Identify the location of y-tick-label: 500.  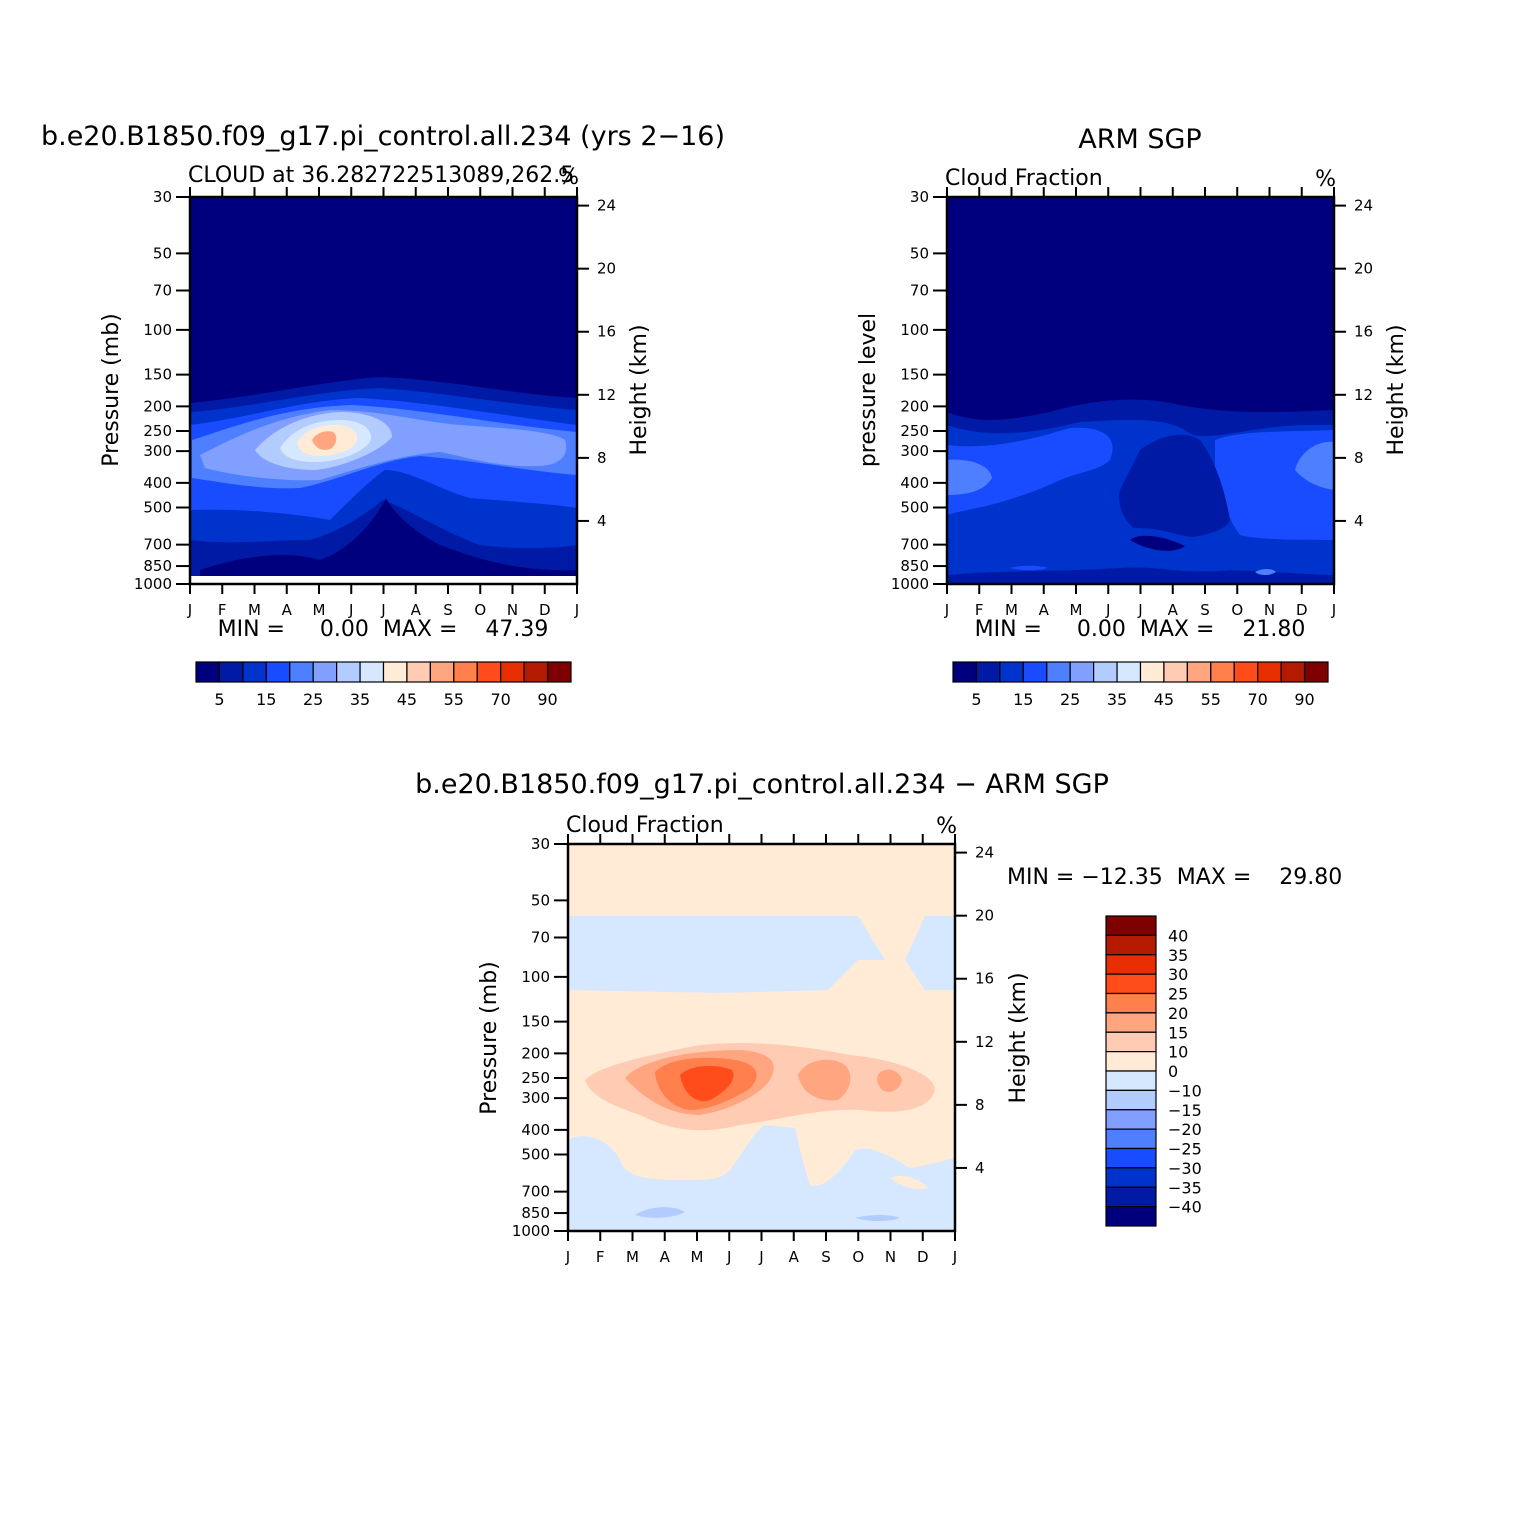
(535, 1155).